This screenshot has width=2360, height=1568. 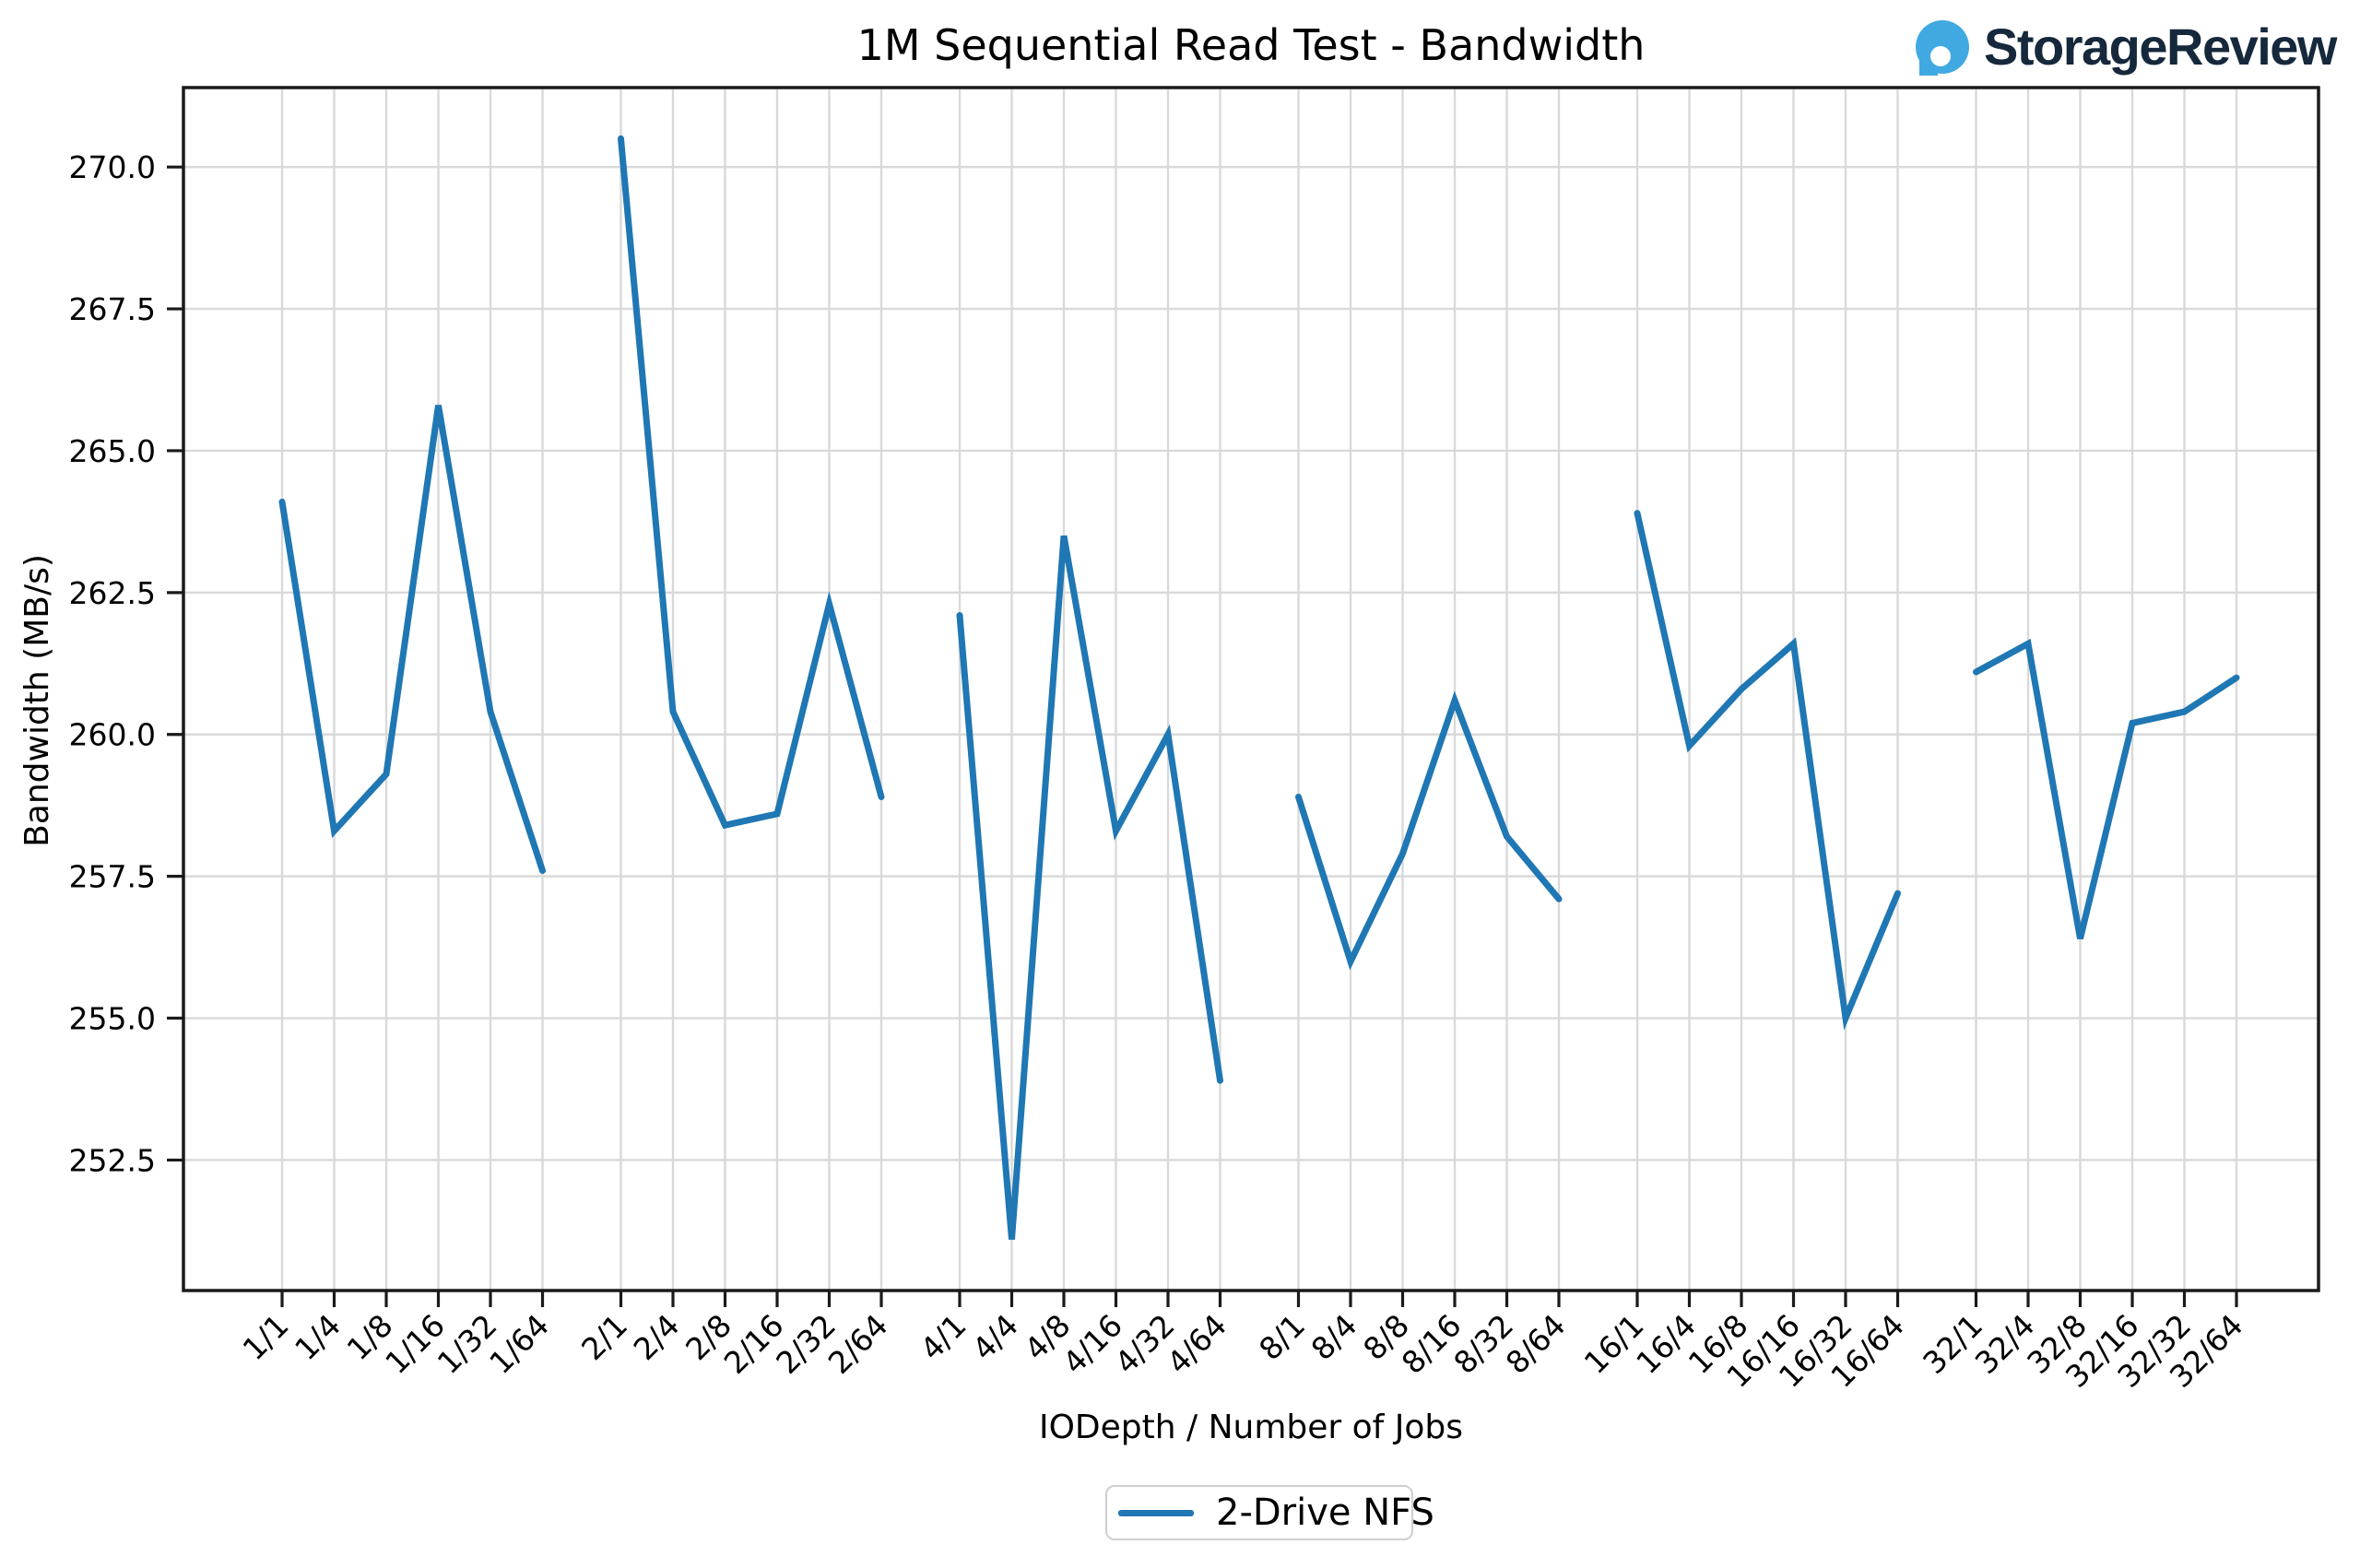 I want to click on storagereview-logo-icon, so click(x=1942, y=47).